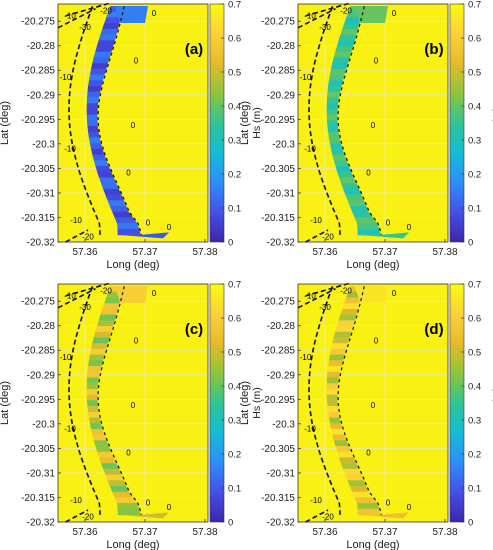 This screenshot has width=493, height=550. What do you see at coordinates (281, 243) in the screenshot?
I see `y-tick-label: -20.32` at bounding box center [281, 243].